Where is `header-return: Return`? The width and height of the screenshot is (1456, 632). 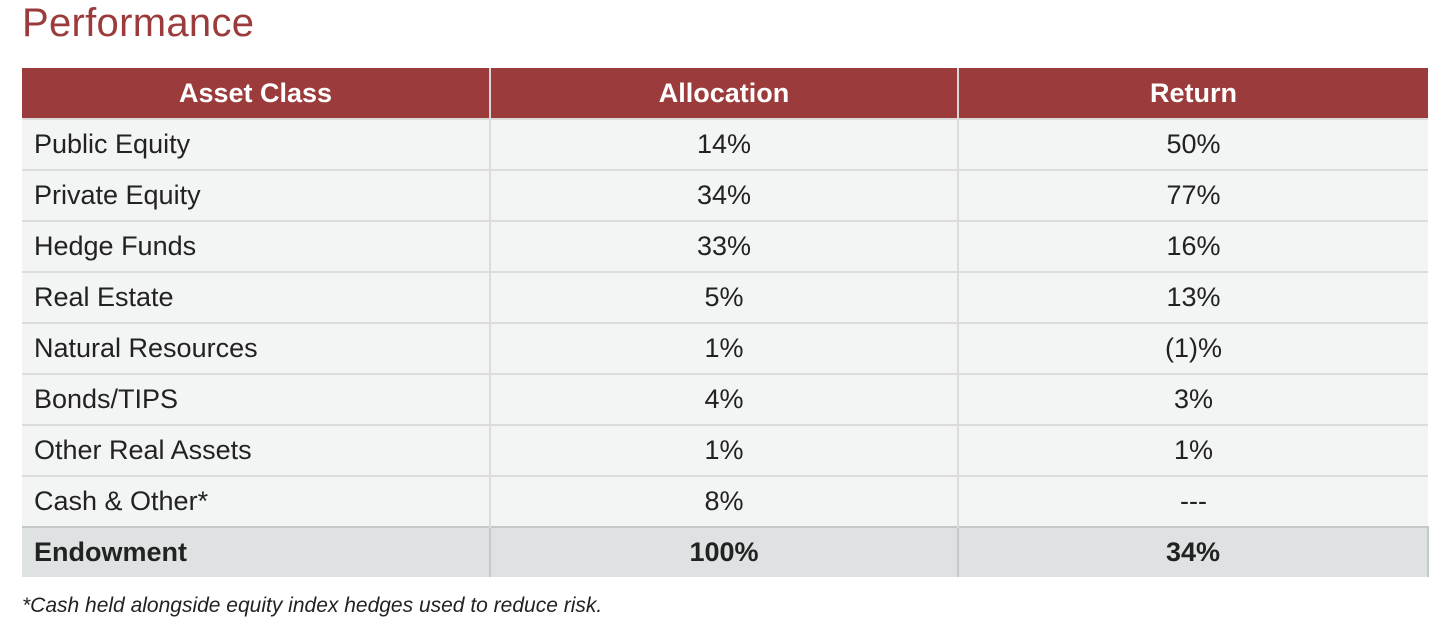 header-return: Return is located at coordinates (1193, 93).